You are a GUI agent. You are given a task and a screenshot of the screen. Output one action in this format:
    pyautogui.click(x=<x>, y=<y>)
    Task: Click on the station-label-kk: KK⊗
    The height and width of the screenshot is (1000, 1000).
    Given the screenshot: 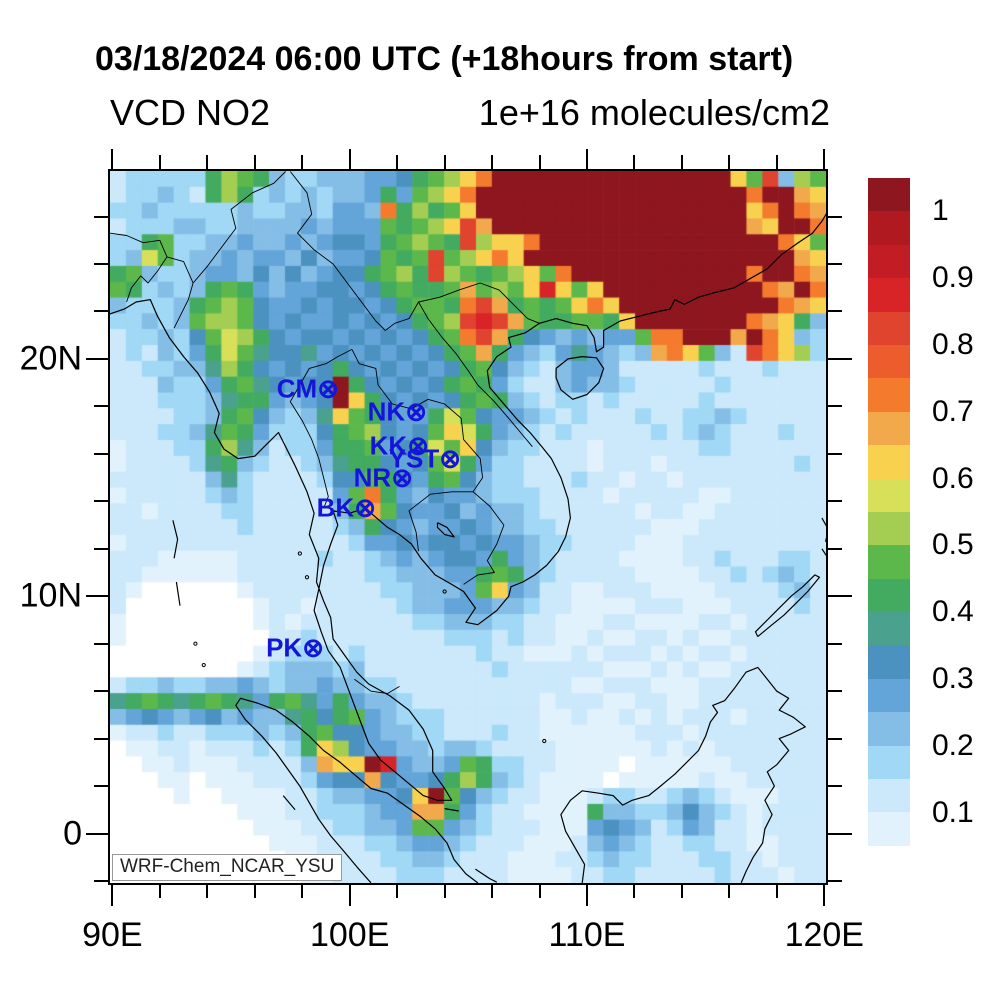 What is the action you would take?
    pyautogui.click(x=399, y=445)
    